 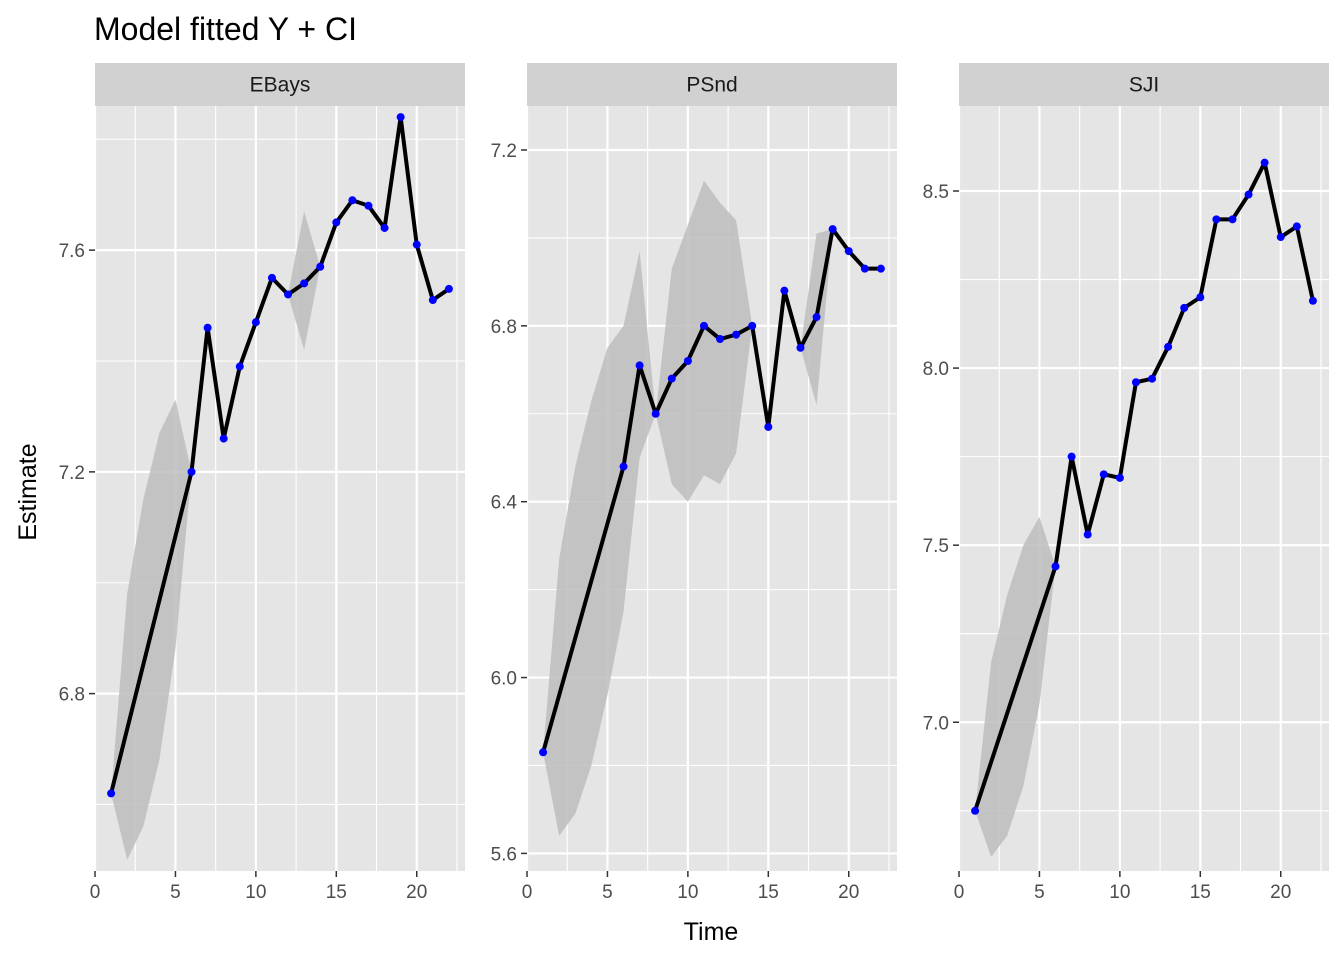 What do you see at coordinates (336, 892) in the screenshot?
I see `x-tick-label-ebays: 15` at bounding box center [336, 892].